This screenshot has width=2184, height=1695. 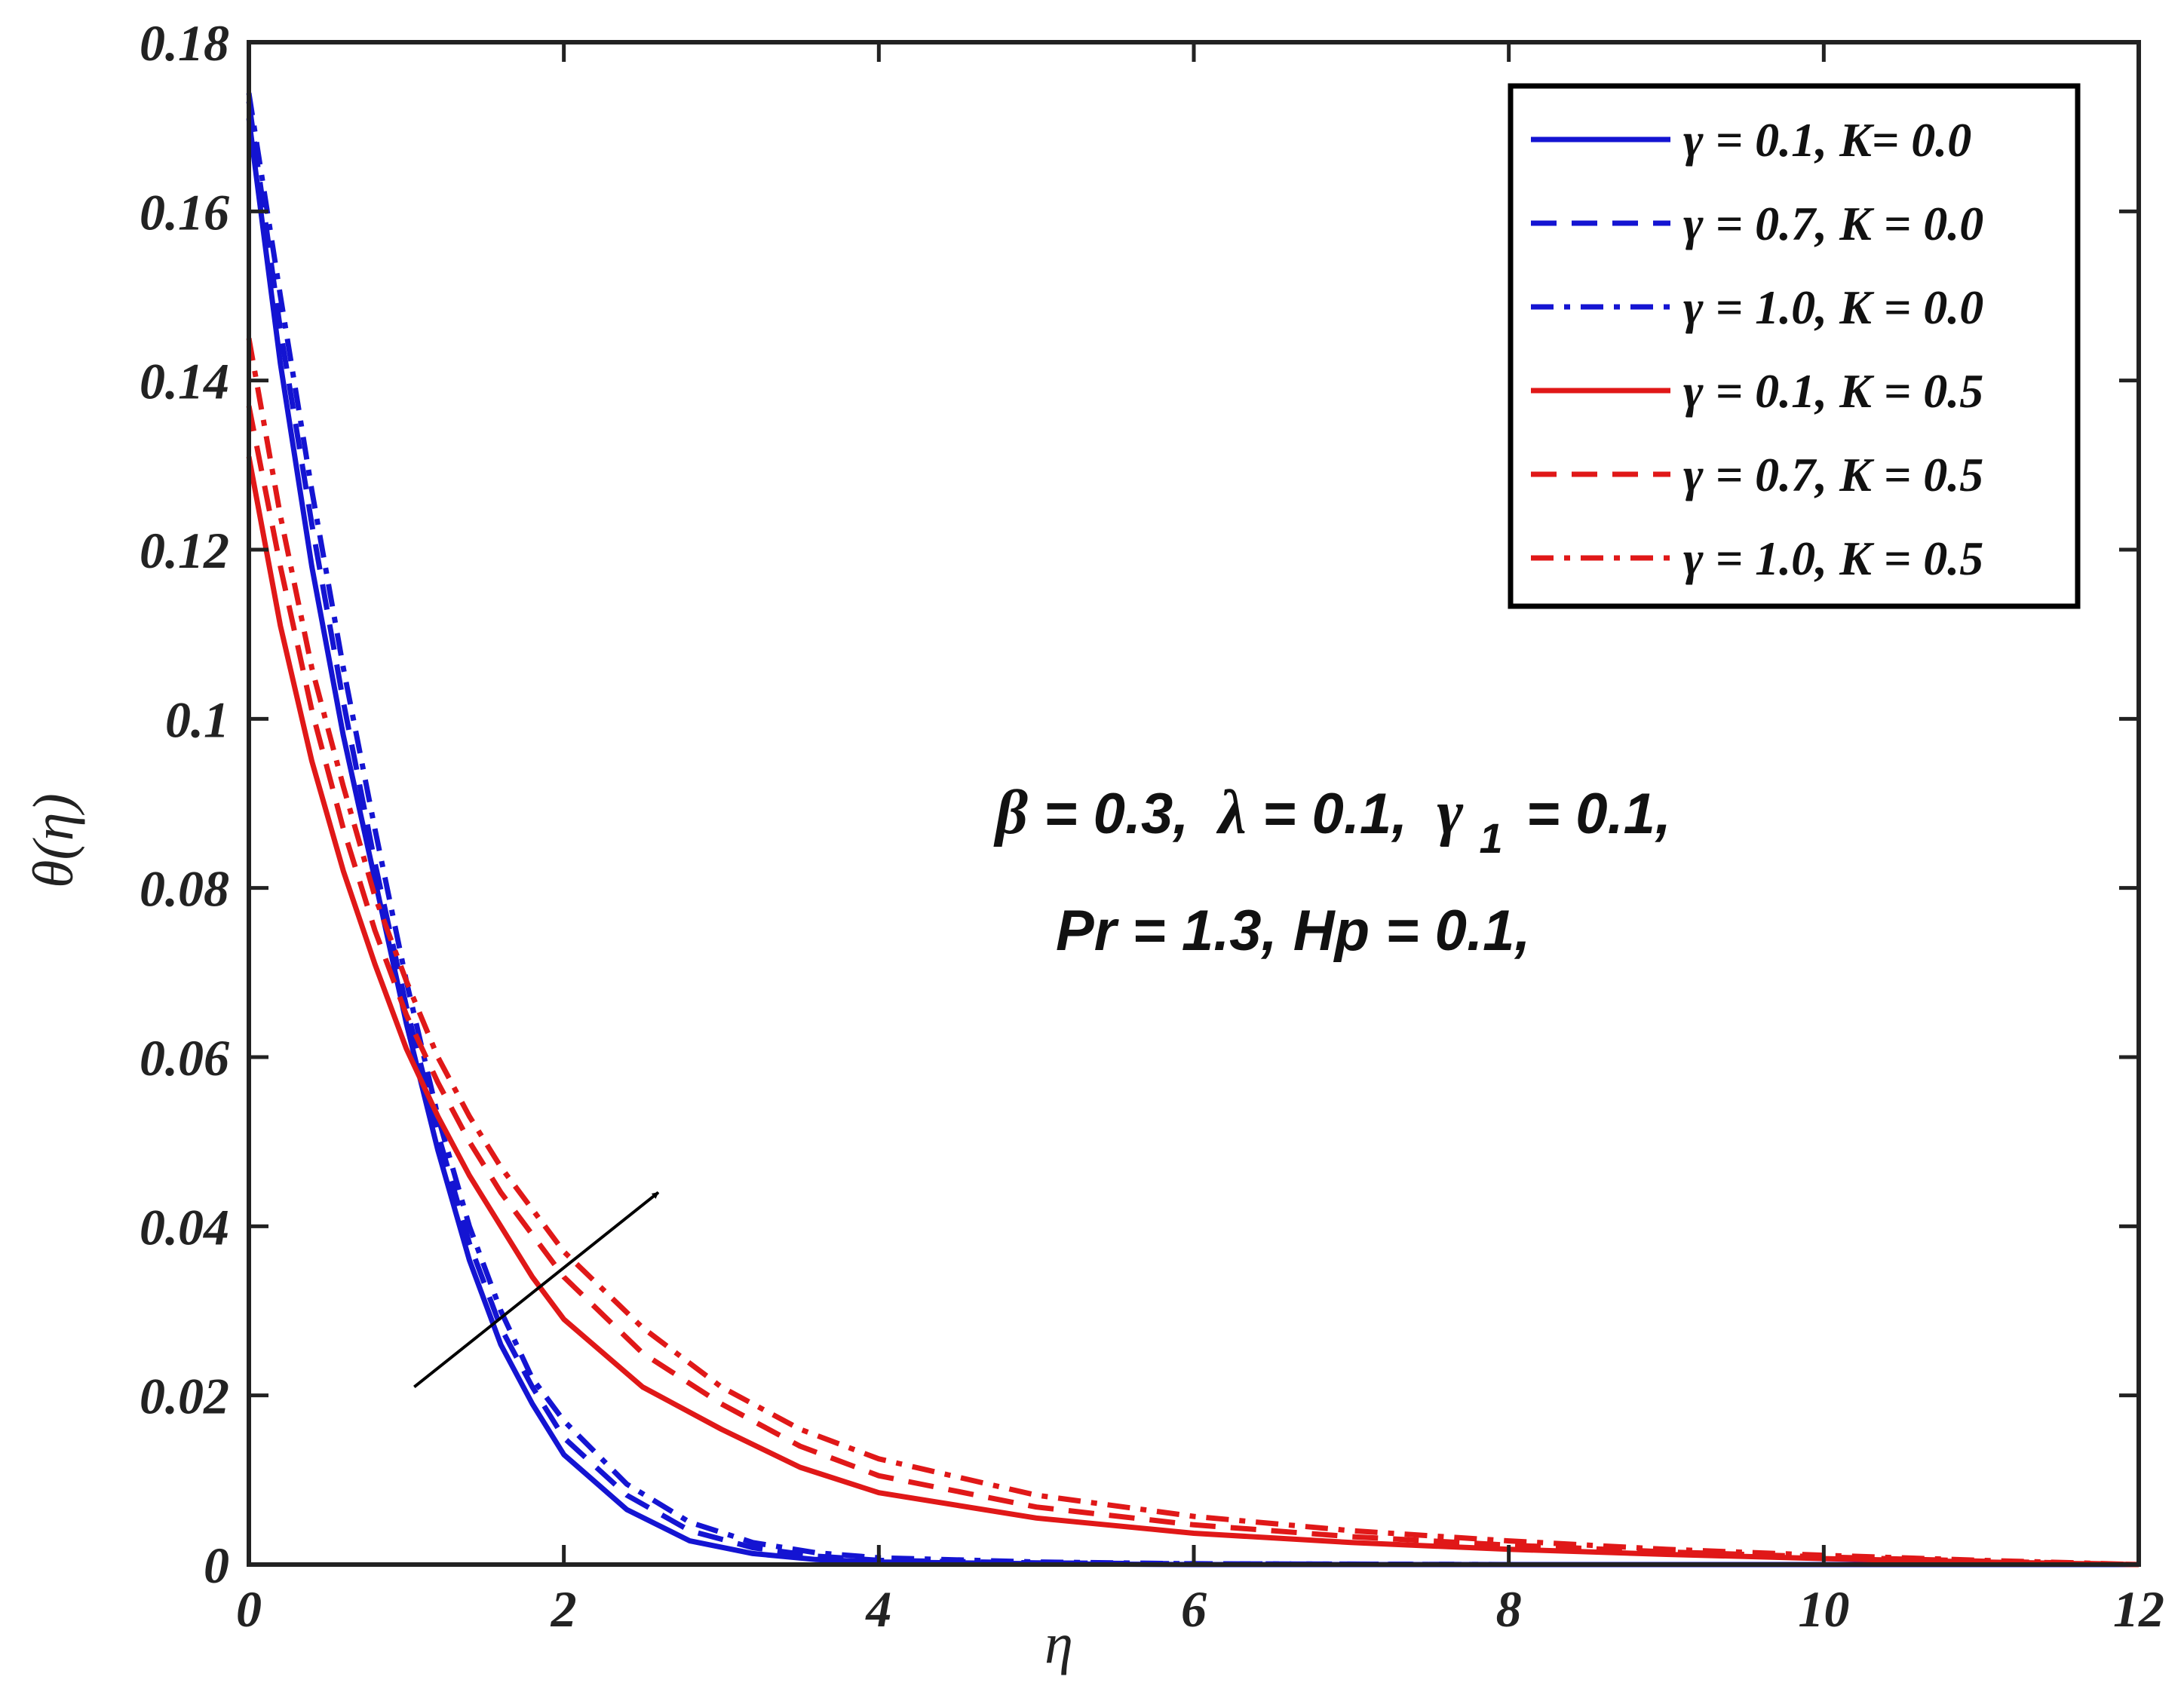 What do you see at coordinates (53, 840) in the screenshot?
I see `y-axis-label: θ(η)` at bounding box center [53, 840].